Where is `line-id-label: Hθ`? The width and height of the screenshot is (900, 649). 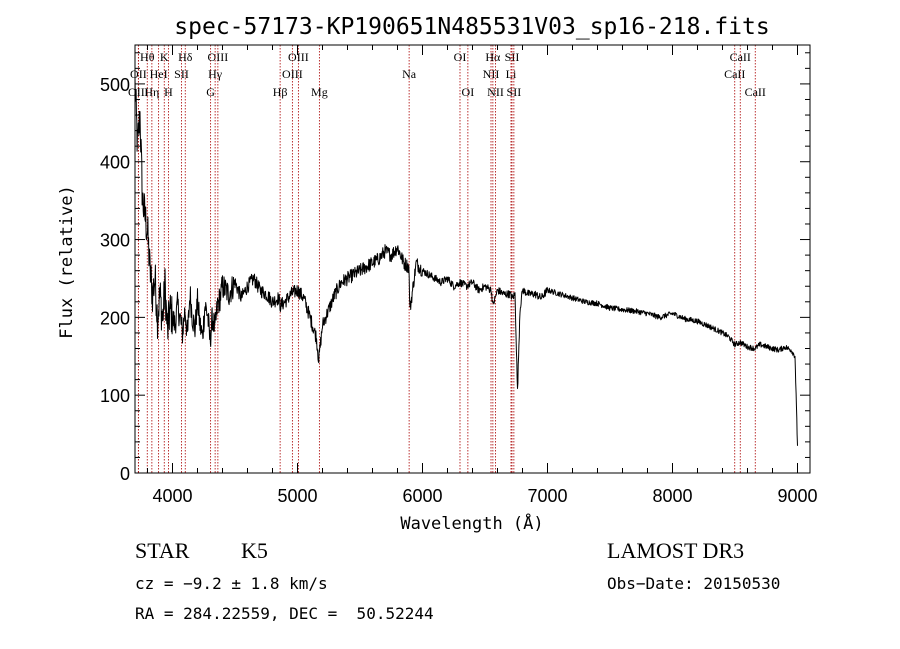
line-id-label: Hθ is located at coordinates (147, 57).